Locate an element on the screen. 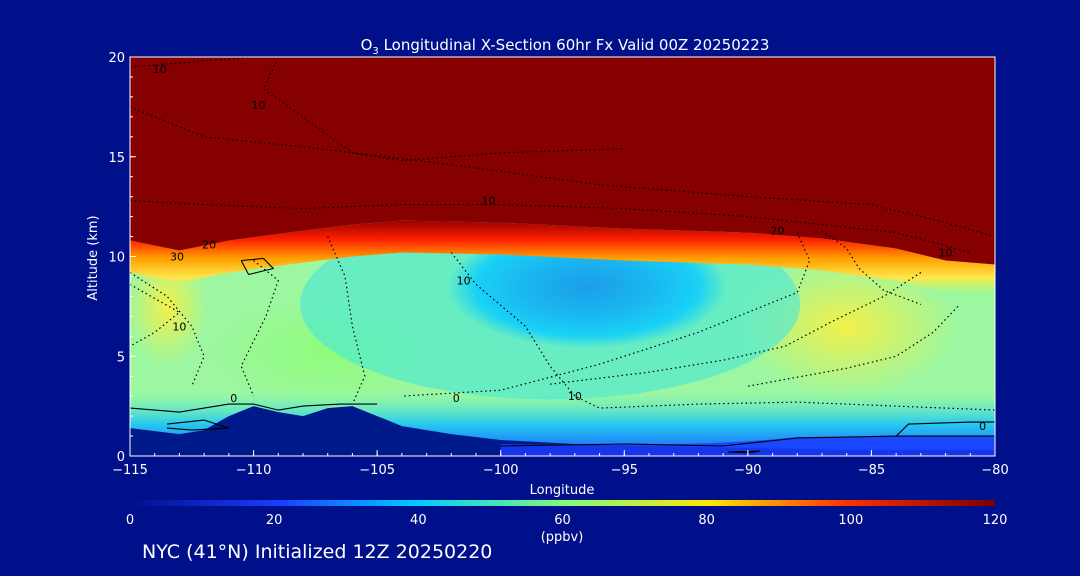 This screenshot has height=576, width=1080. x-tick-label: −105 is located at coordinates (377, 470).